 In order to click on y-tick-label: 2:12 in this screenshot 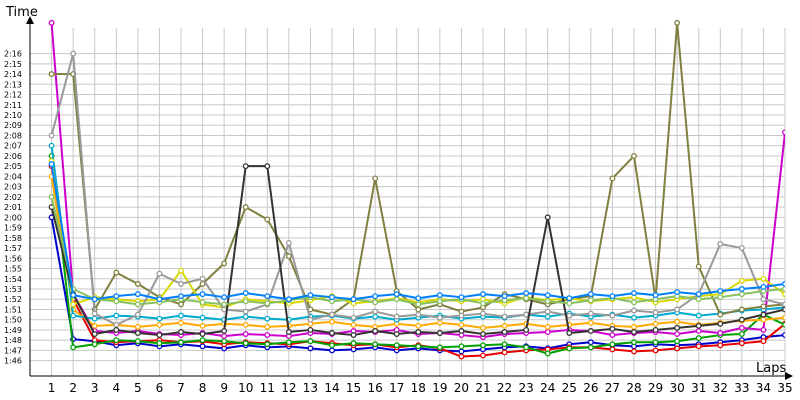, I will do `click(13, 95)`.